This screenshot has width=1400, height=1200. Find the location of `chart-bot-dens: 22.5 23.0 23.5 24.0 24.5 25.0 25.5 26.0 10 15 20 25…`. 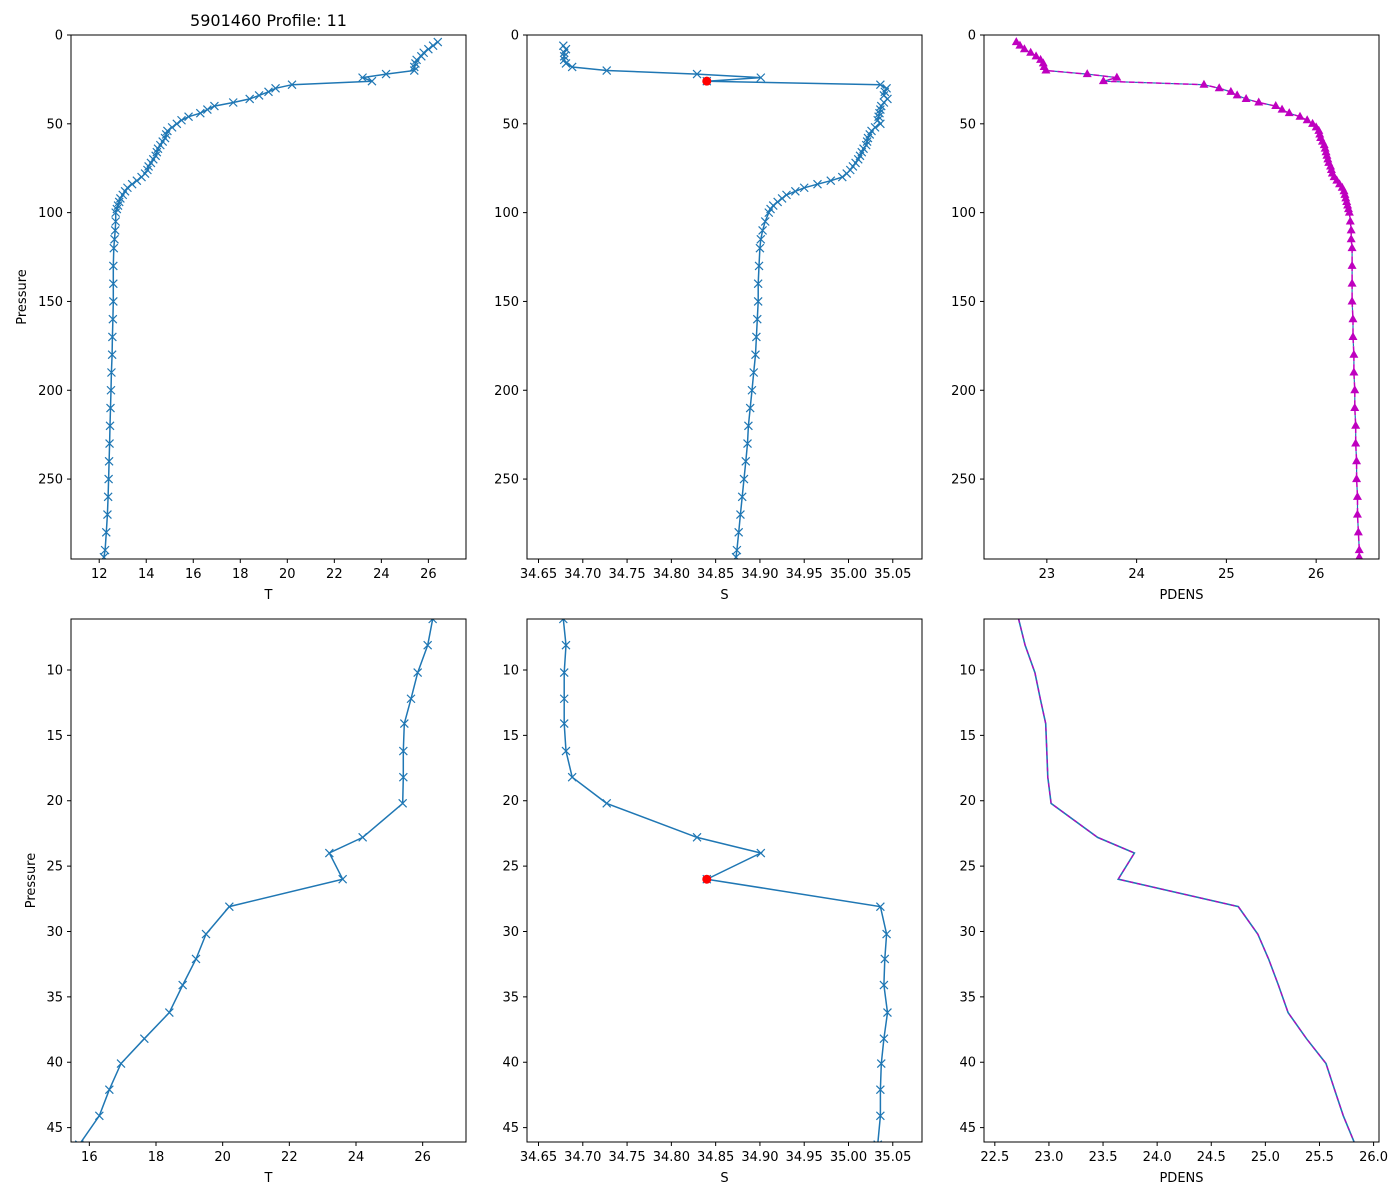

chart-bot-dens: 22.5 23.0 23.5 24.0 24.5 25.0 25.5 26.0 10 15 20 25… is located at coordinates (1173, 902).